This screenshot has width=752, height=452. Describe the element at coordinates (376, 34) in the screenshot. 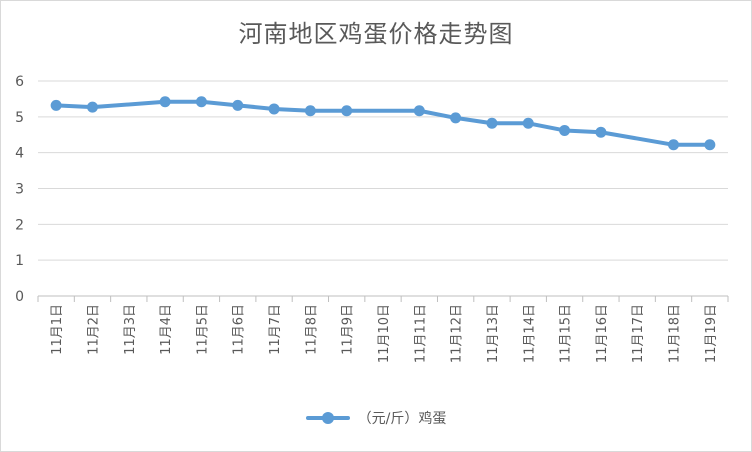

I see `chart-title: 河南地区鸡蛋价格走势图` at that location.